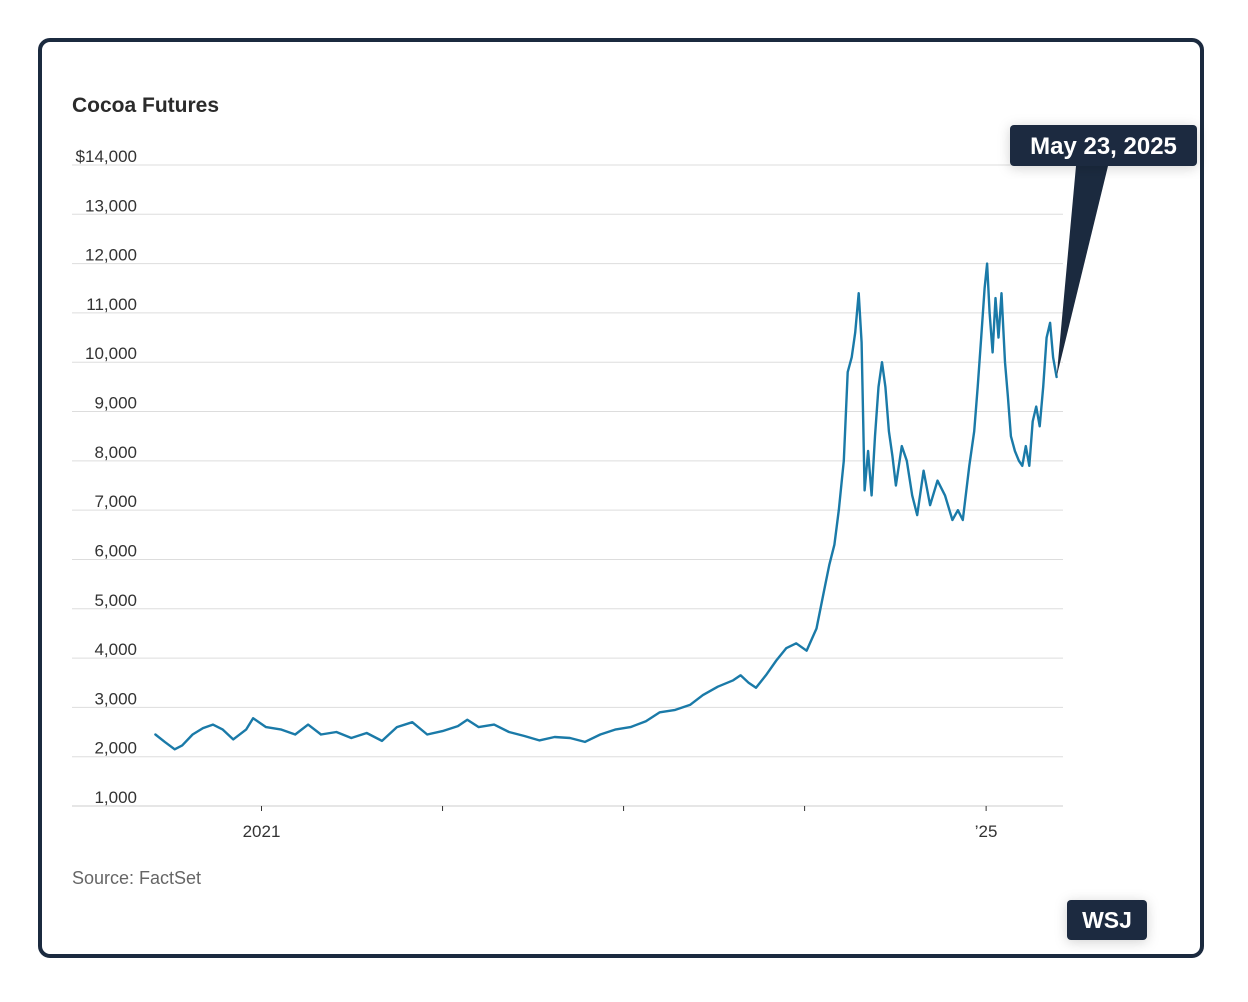 The image size is (1248, 1002). I want to click on y-tick-label: 8,000, so click(115, 452).